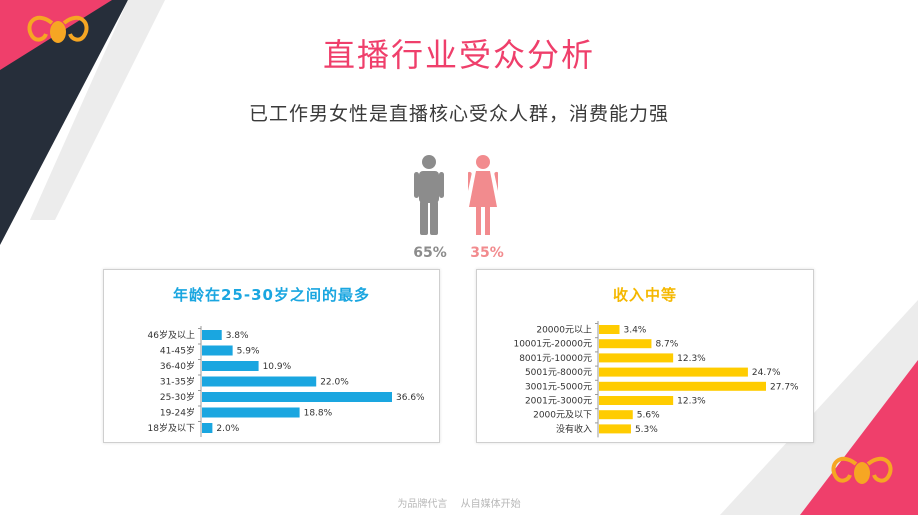  I want to click on page-subtitle: 已工作男女性是直播核心受众人群，消费能力强, so click(458, 114).